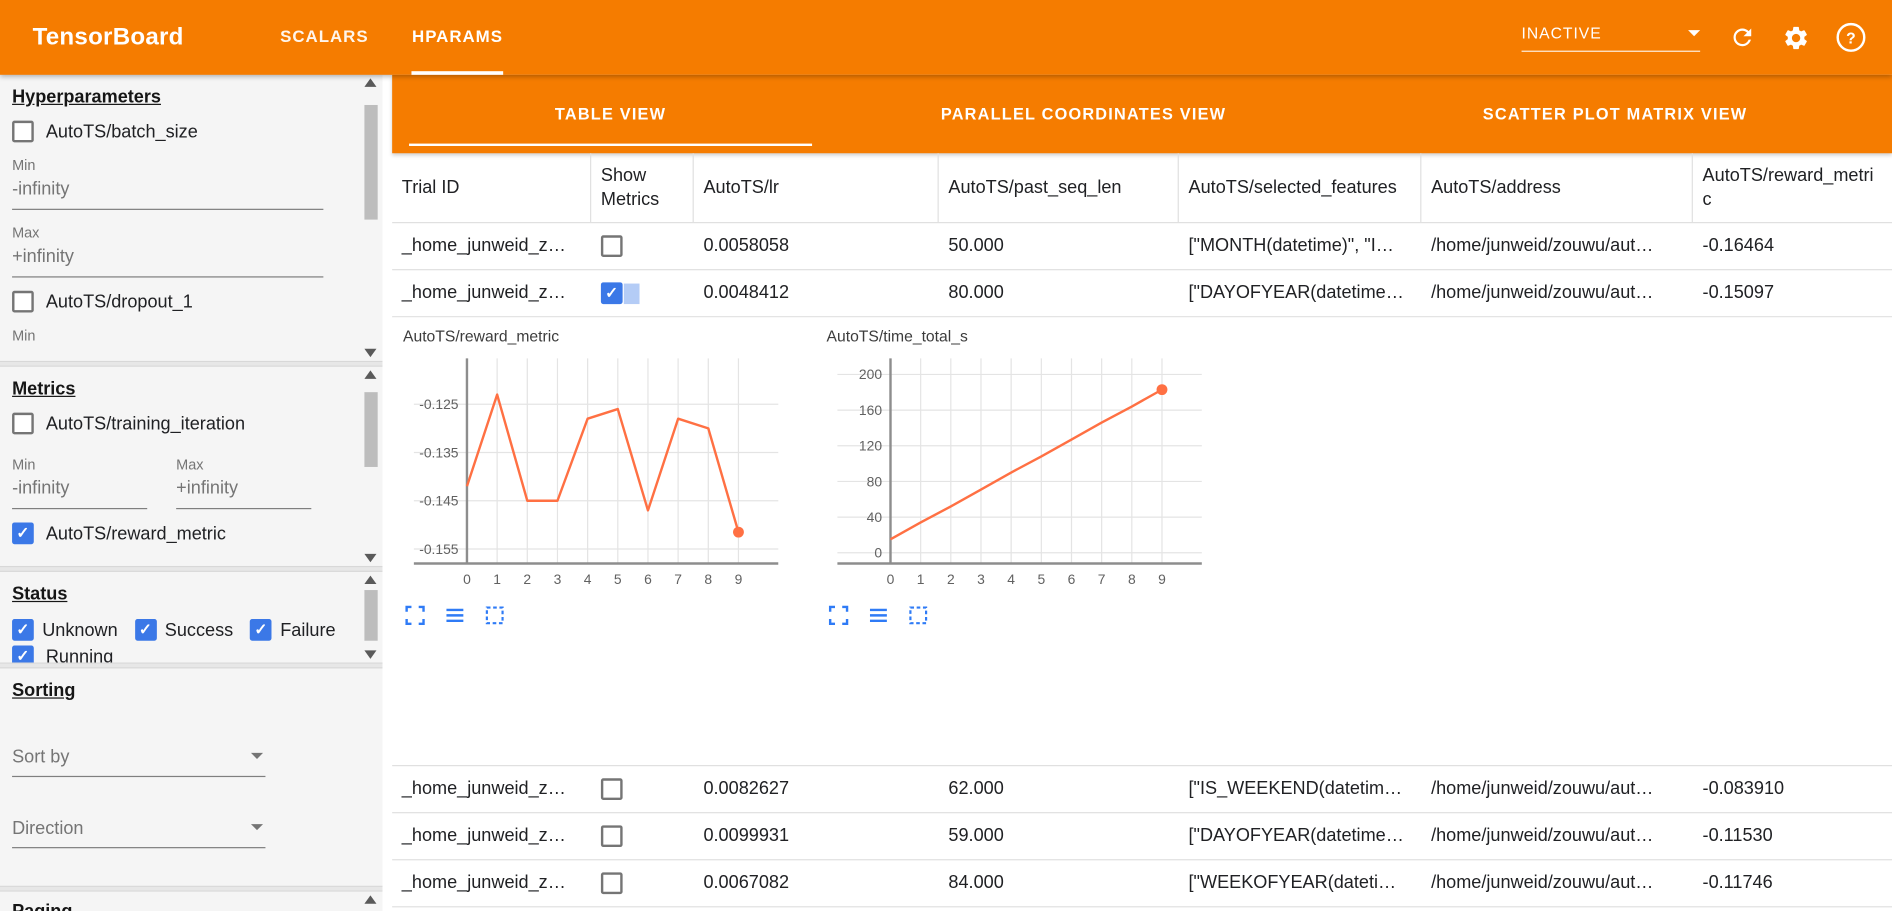 This screenshot has width=1892, height=911. I want to click on gear-icon, so click(1796, 38).